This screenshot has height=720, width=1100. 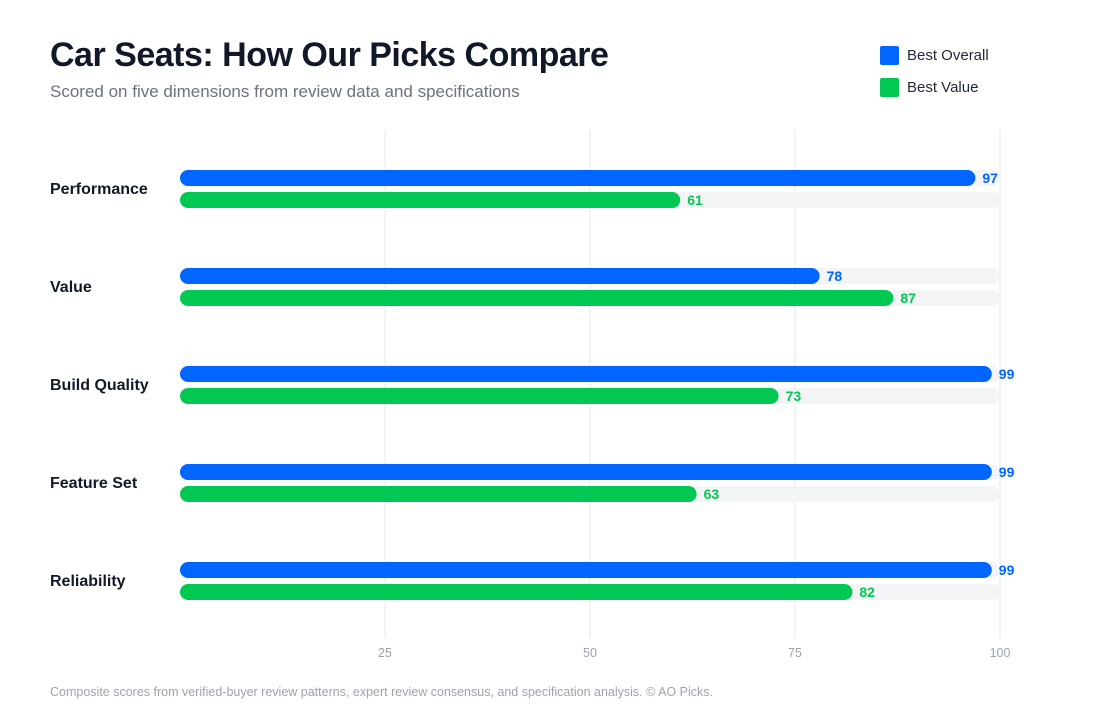 I want to click on x-tick-label: 50, so click(x=590, y=653).